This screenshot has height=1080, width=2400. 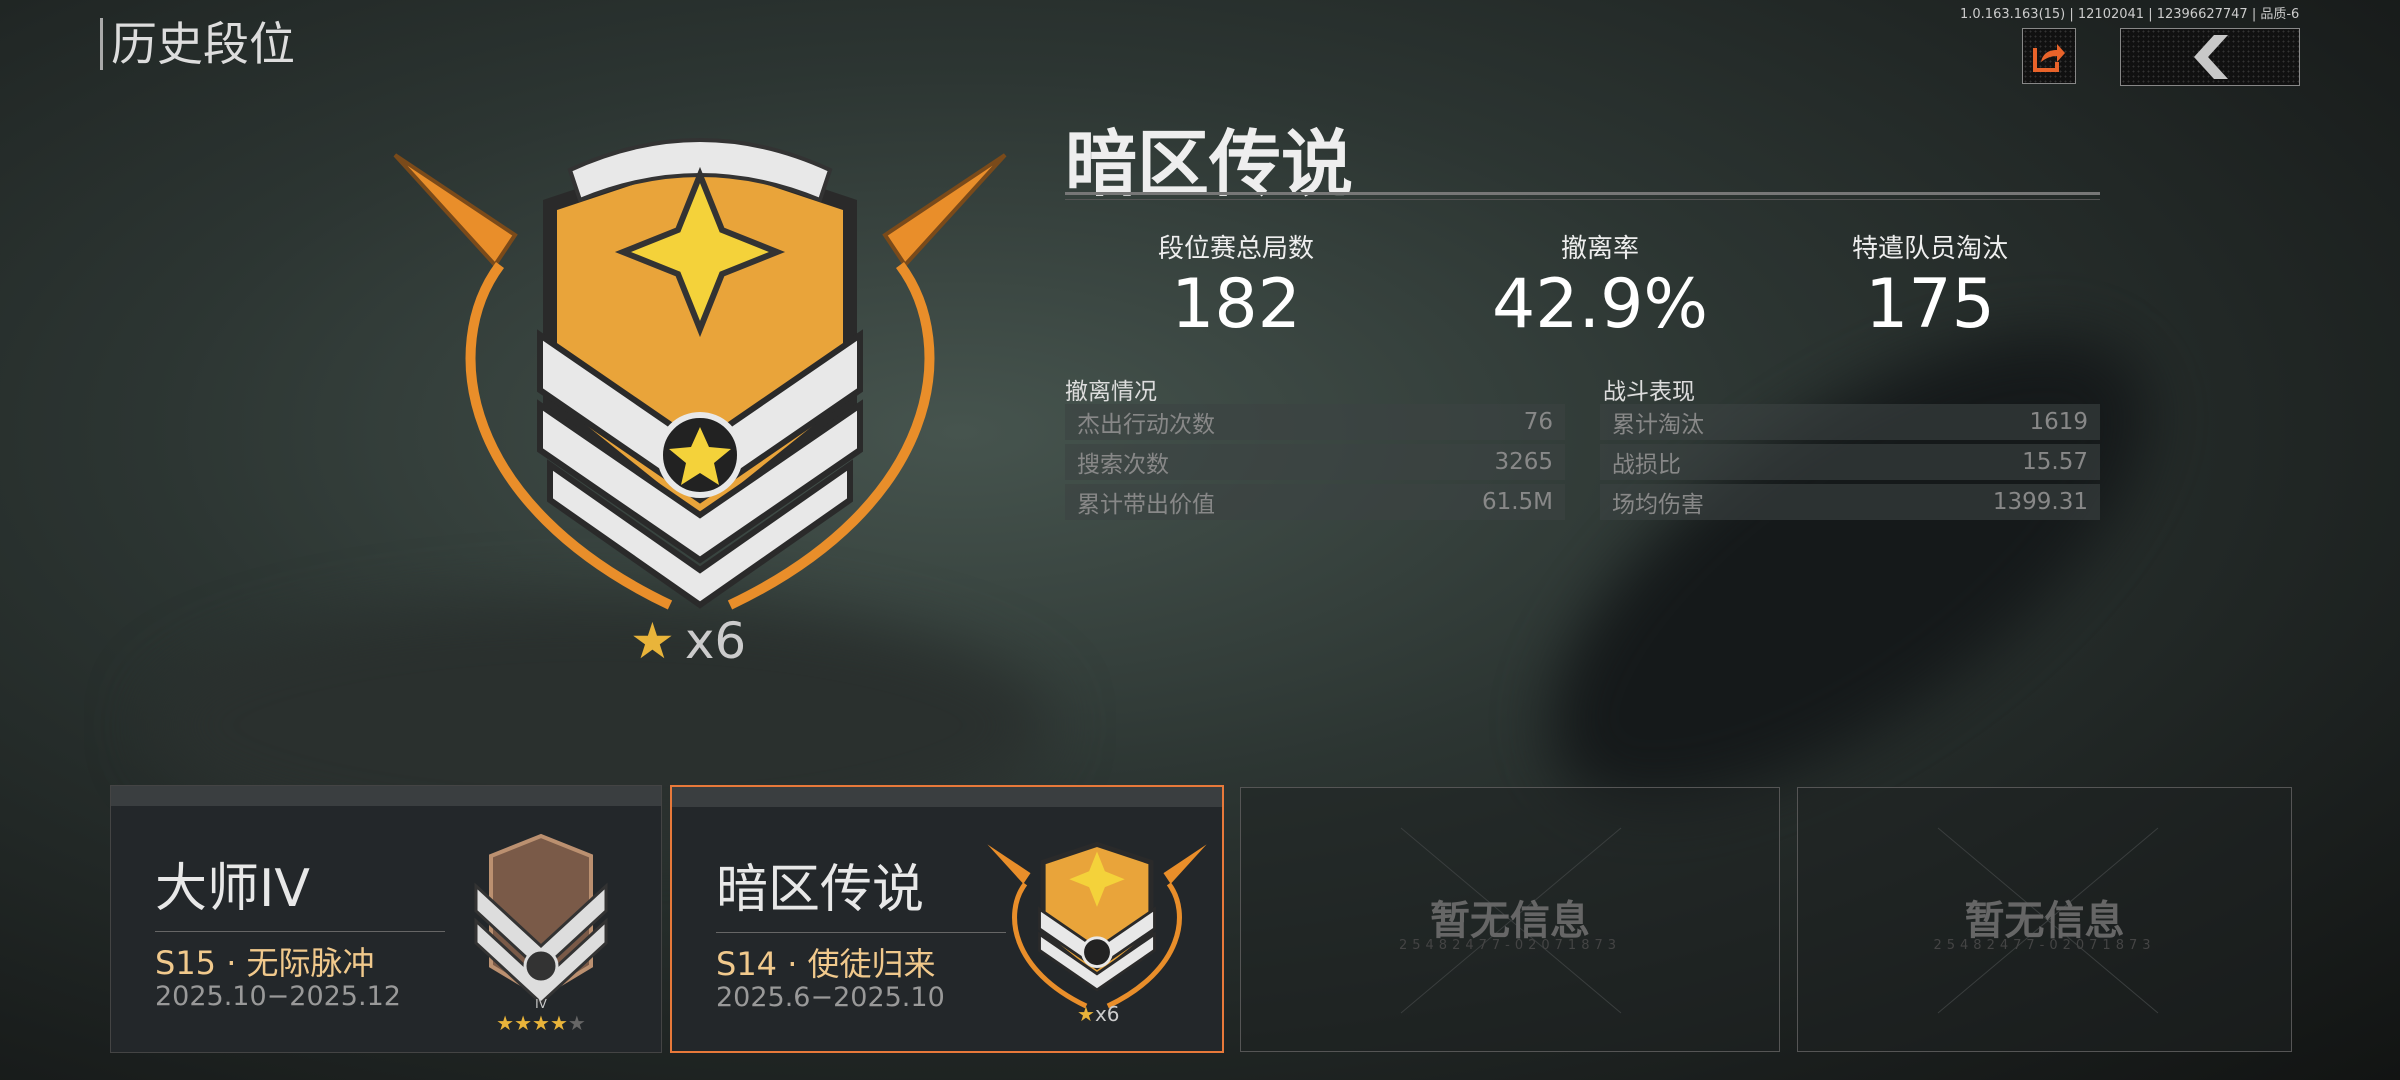 What do you see at coordinates (1315, 422) in the screenshot?
I see `extraction-row: 杰出行动次数 76` at bounding box center [1315, 422].